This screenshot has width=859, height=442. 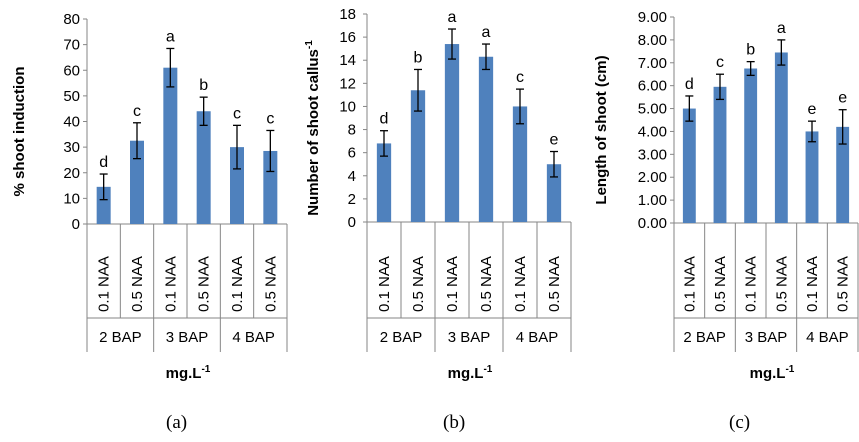 What do you see at coordinates (652, 17) in the screenshot?
I see `p2-y-tick-label: 9.00` at bounding box center [652, 17].